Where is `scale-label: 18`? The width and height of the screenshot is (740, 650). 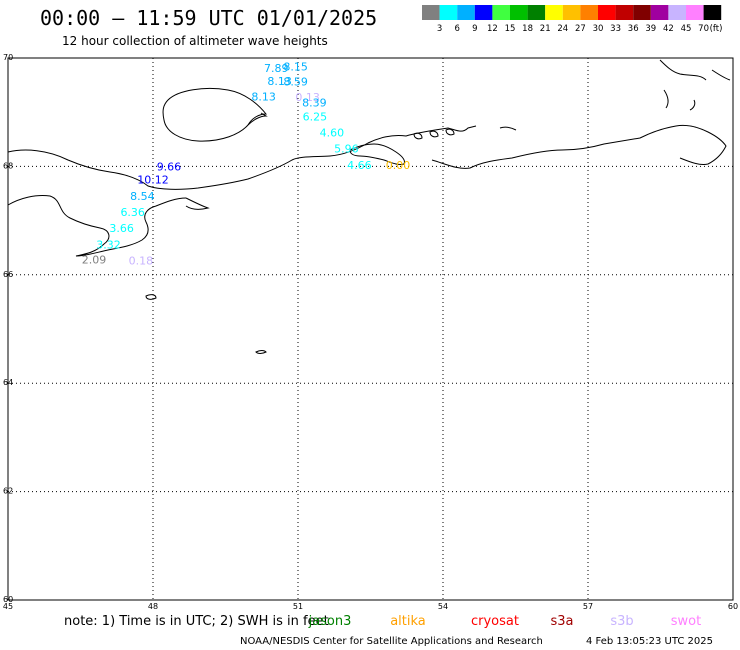 scale-label: 18 is located at coordinates (527, 29).